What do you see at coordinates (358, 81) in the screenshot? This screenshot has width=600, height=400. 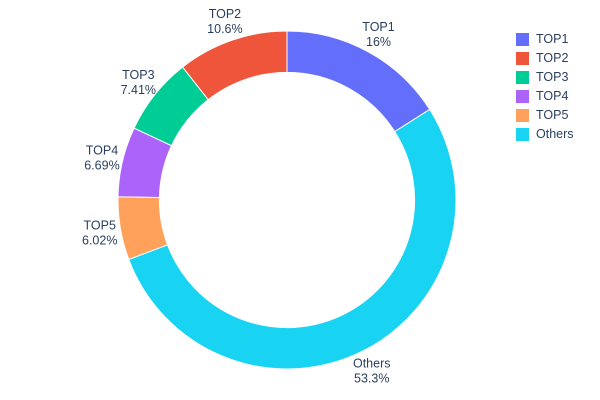 I see `pie-slice-top1` at bounding box center [358, 81].